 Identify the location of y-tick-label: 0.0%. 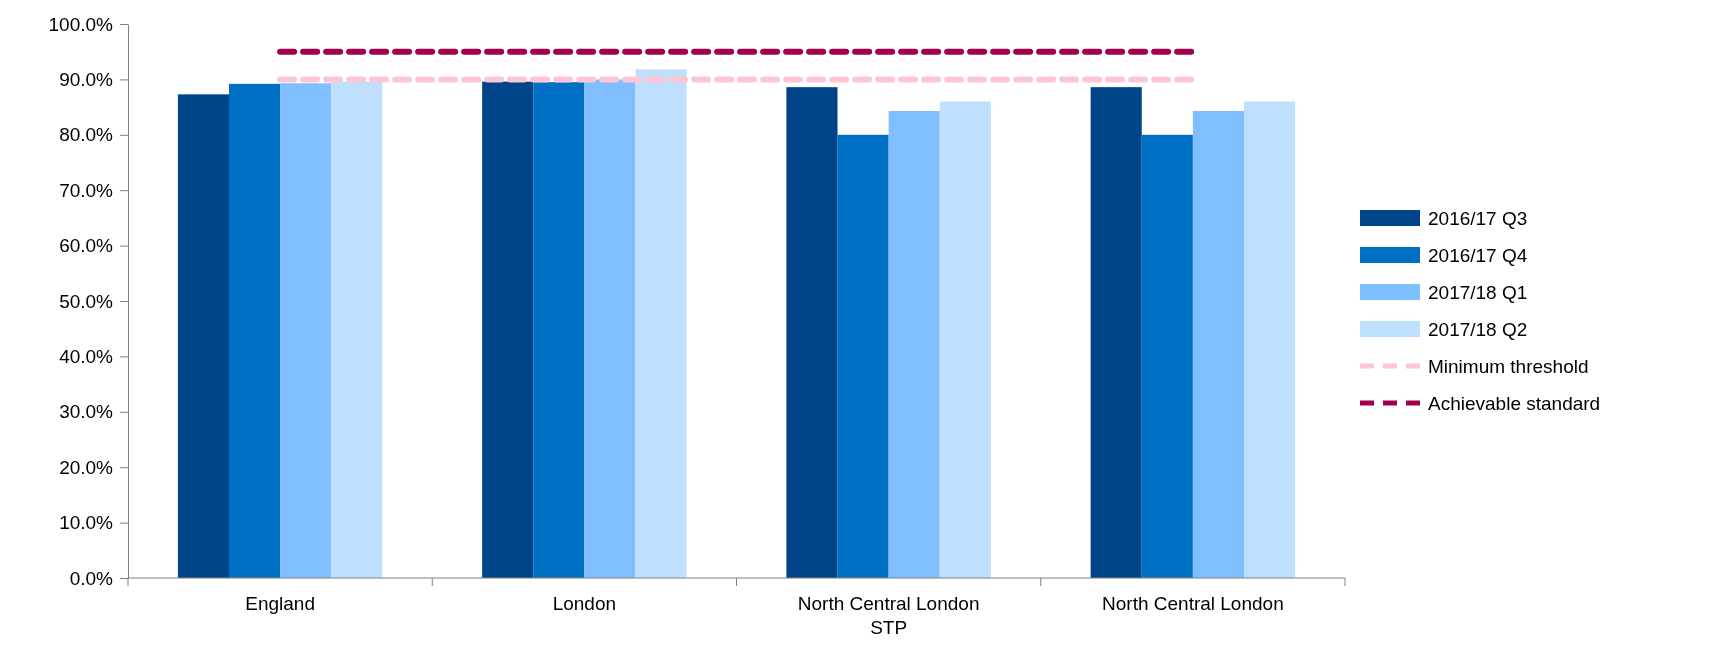
(91, 578).